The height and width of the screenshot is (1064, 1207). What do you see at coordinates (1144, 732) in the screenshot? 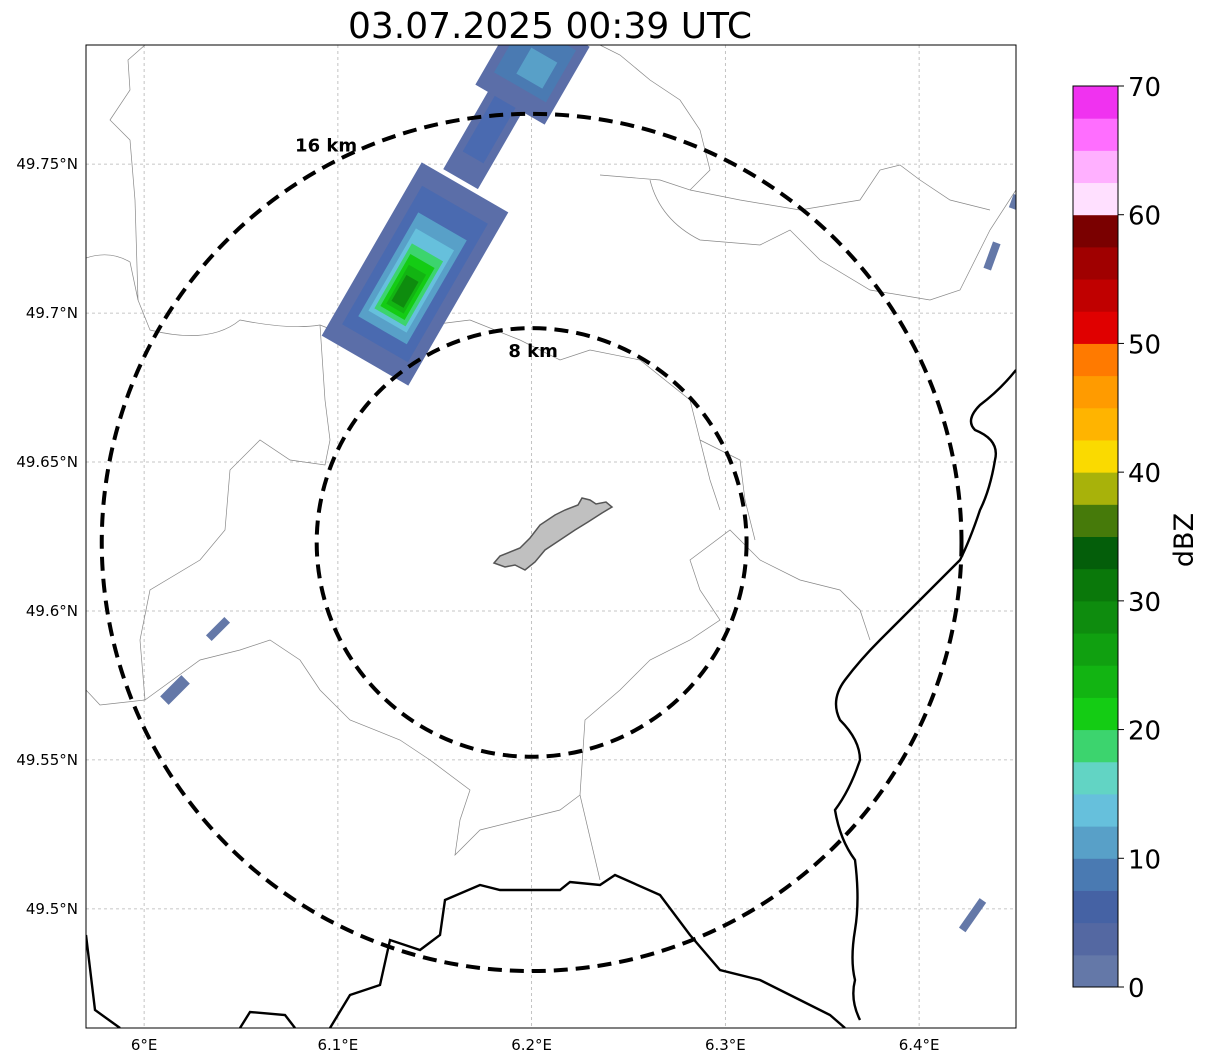
I see `colorbar-tick-label: 20` at bounding box center [1144, 732].